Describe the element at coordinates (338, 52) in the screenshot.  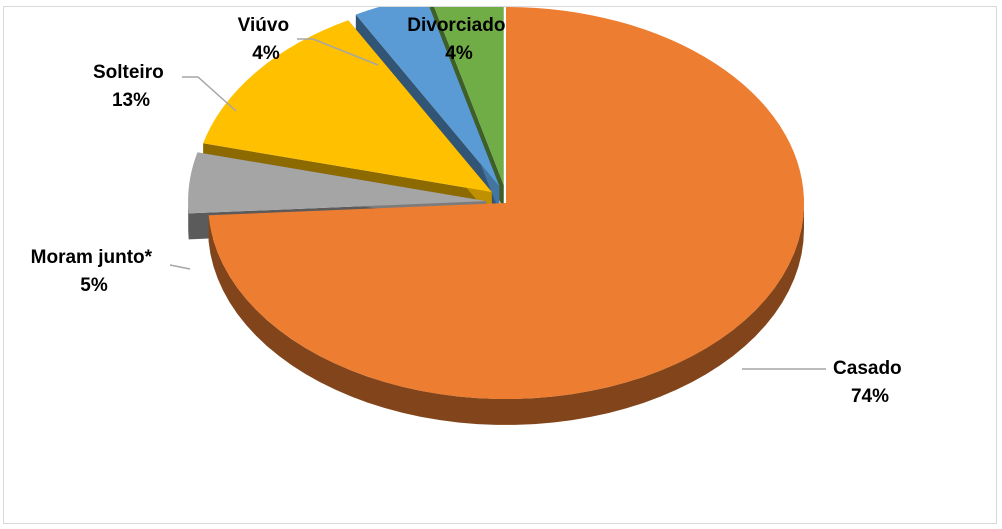
I see `leader-viuvo` at that location.